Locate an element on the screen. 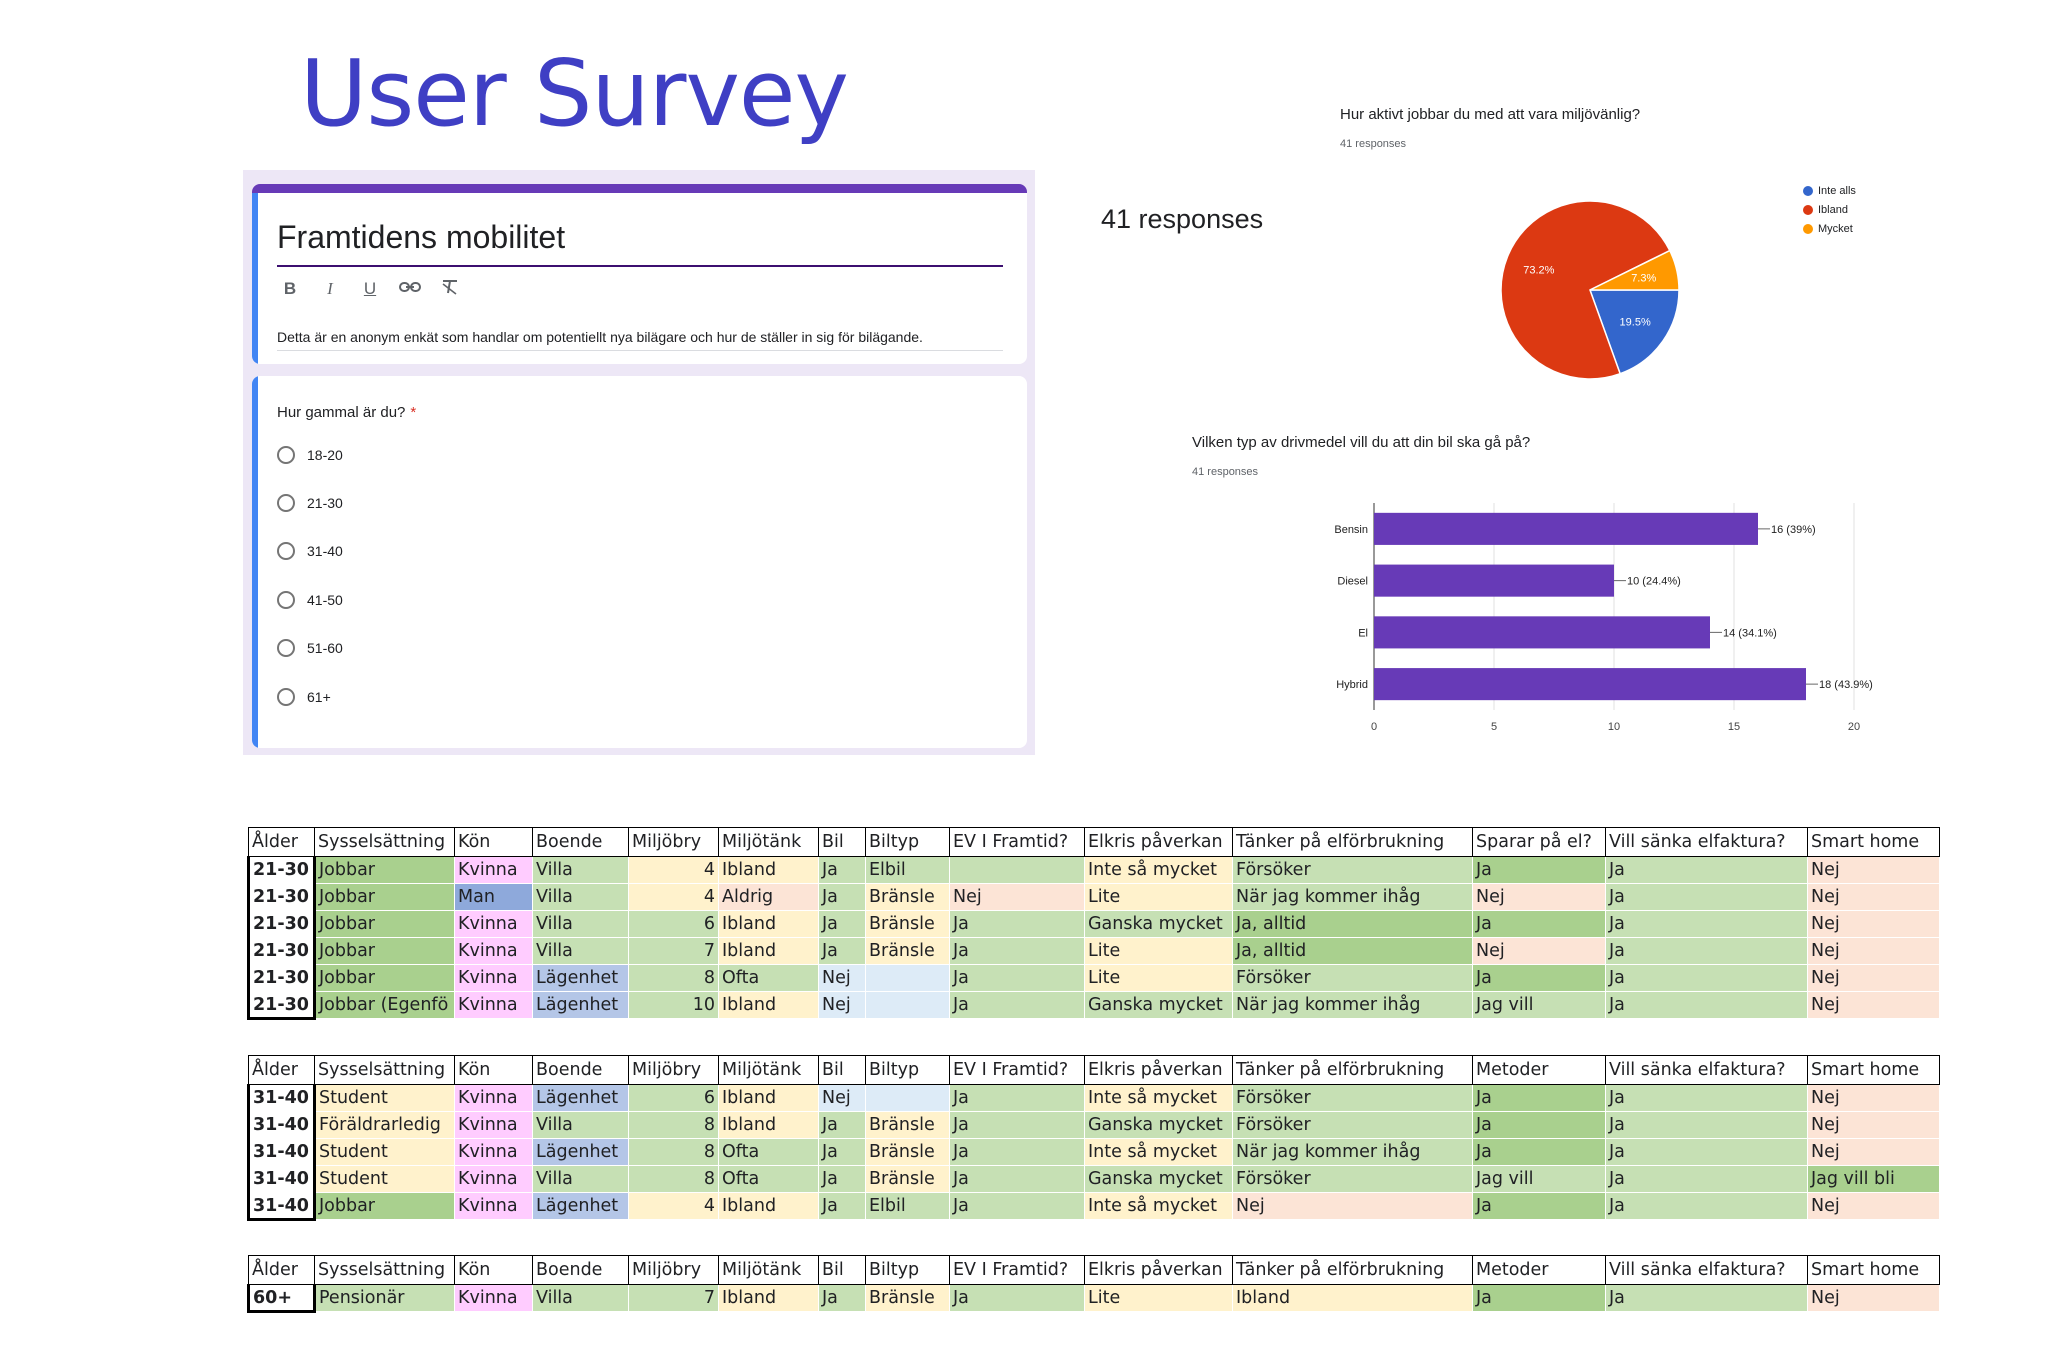 This screenshot has height=1356, width=2048. table-cell: Student is located at coordinates (384, 1179).